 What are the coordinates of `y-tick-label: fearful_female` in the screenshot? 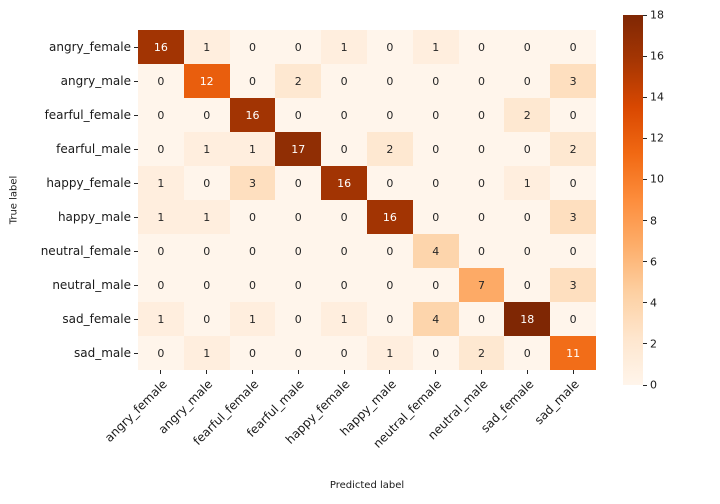 It's located at (87, 115).